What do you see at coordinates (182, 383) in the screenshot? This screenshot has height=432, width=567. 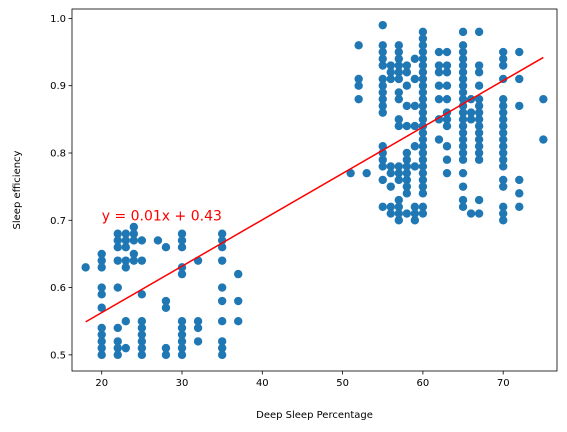 I see `x-tick-label: 30` at bounding box center [182, 383].